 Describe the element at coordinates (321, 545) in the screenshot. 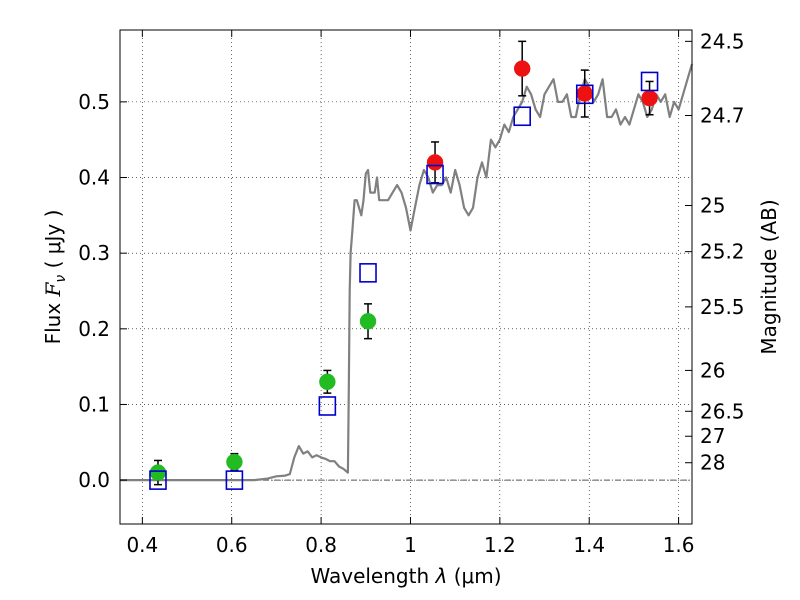

I see `x-tick-label: 0.8` at that location.